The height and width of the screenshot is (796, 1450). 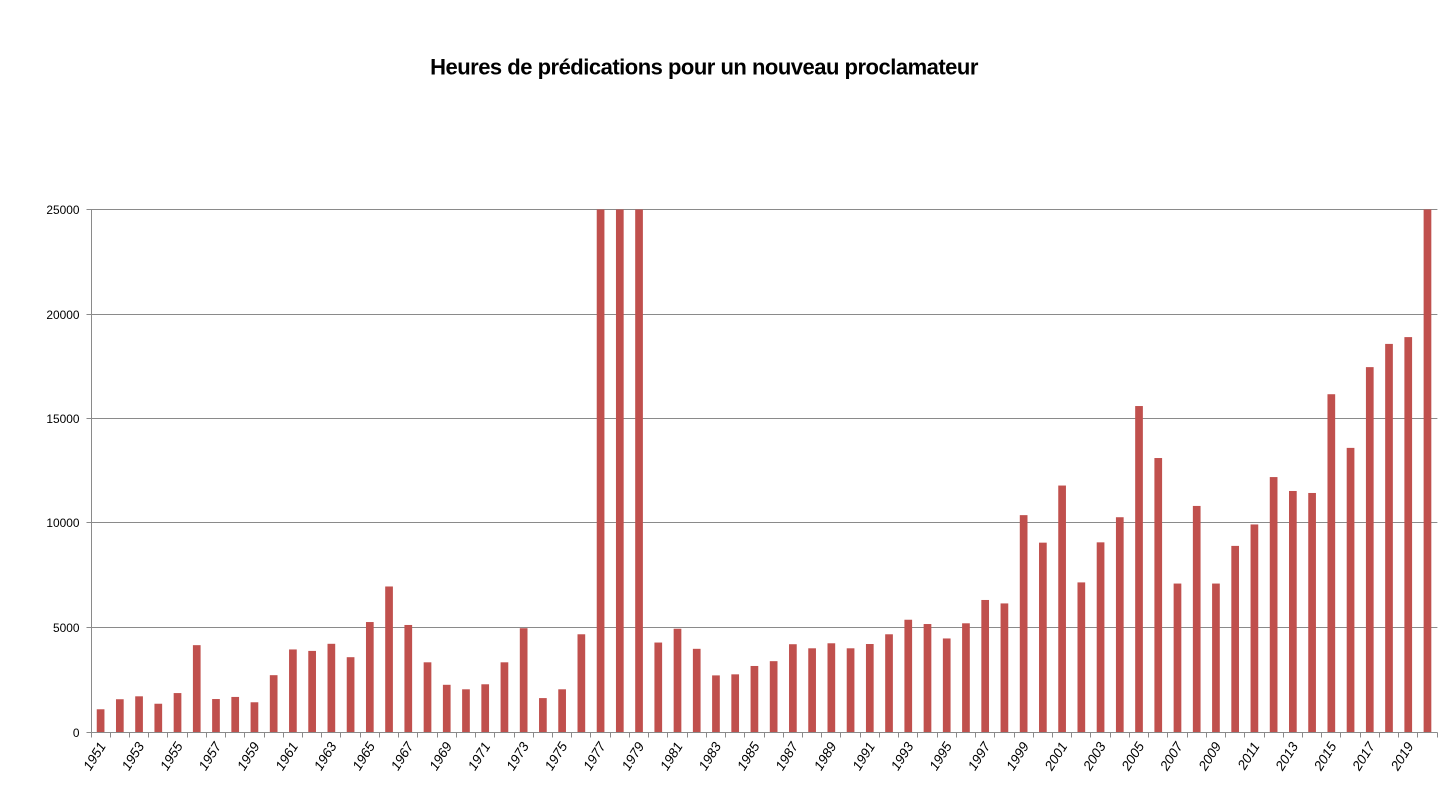 What do you see at coordinates (62, 315) in the screenshot?
I see `svg-text: 20000` at bounding box center [62, 315].